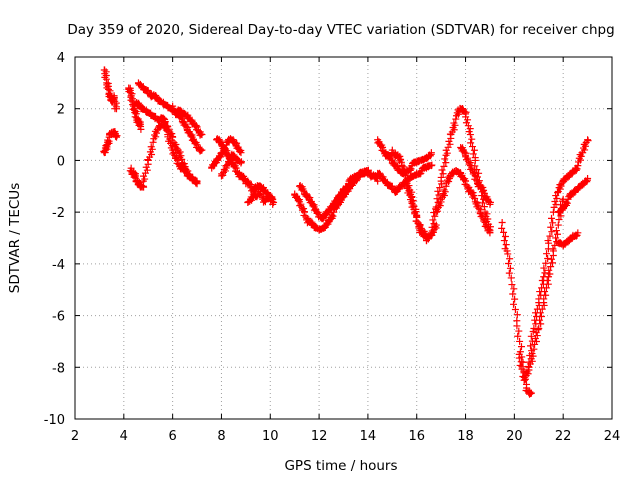  I want to click on y-tick-label: -6, so click(58, 317).